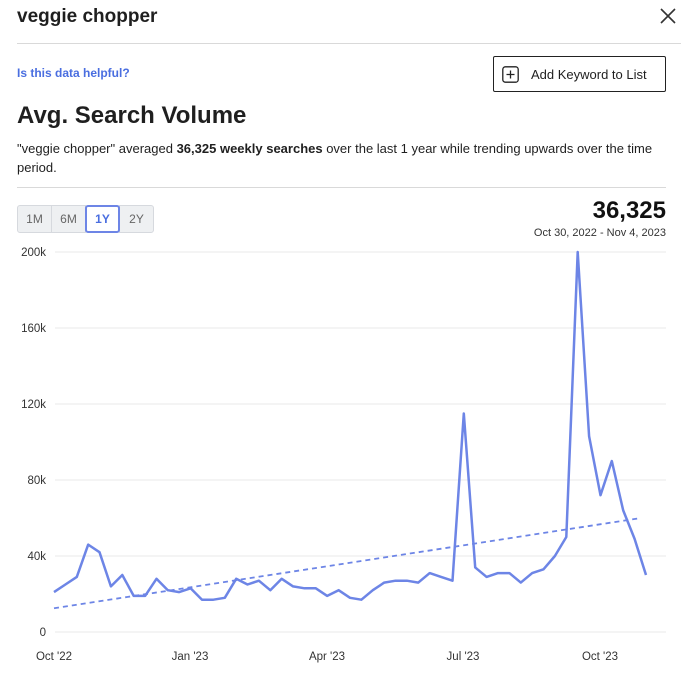  Describe the element at coordinates (190, 657) in the screenshot. I see `x-tick-label: Jan '23` at that location.